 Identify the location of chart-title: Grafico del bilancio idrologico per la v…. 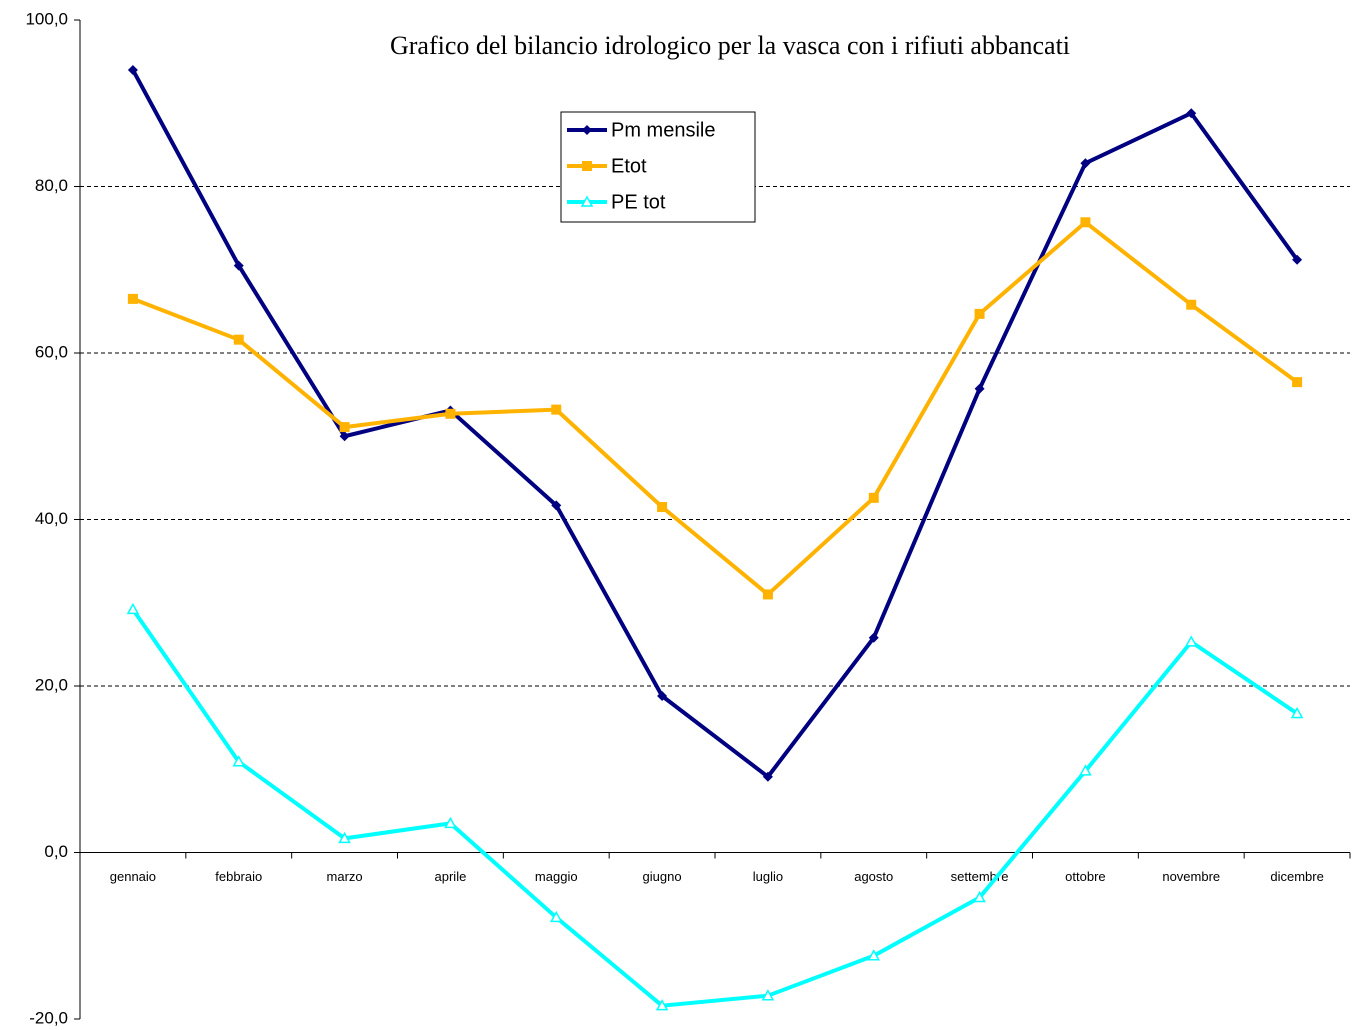
(730, 45).